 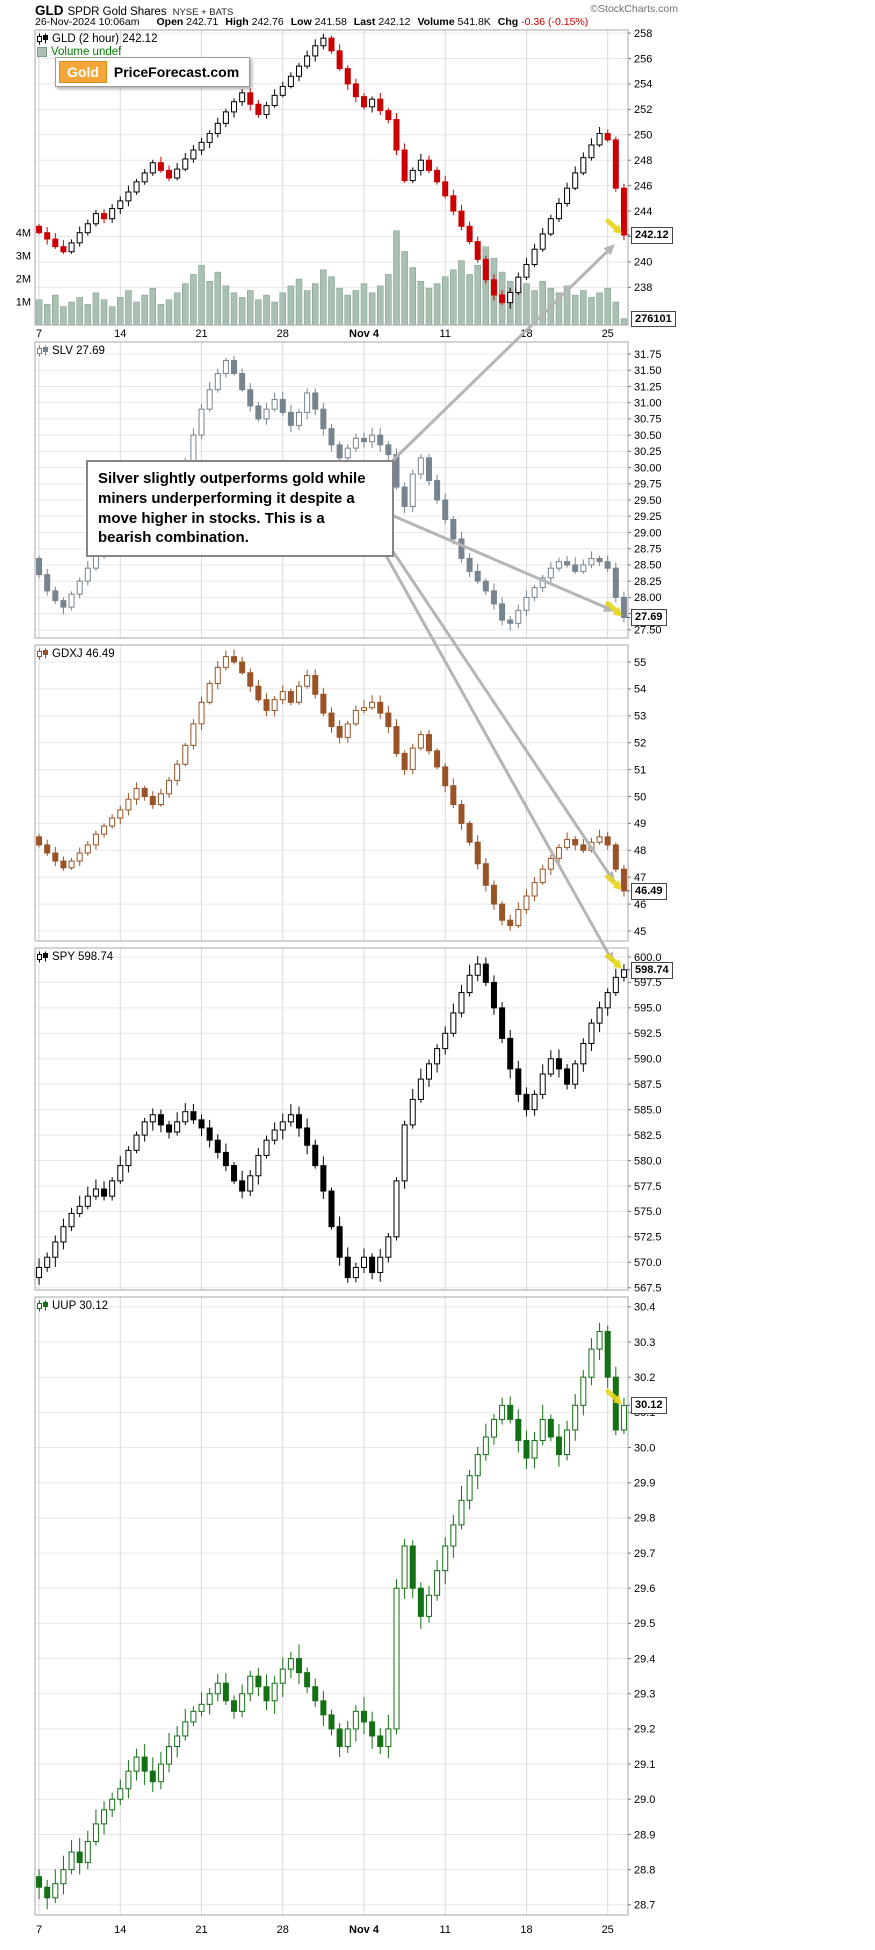 What do you see at coordinates (652, 970) in the screenshot?
I see `spy-last-price-label: 598.74` at bounding box center [652, 970].